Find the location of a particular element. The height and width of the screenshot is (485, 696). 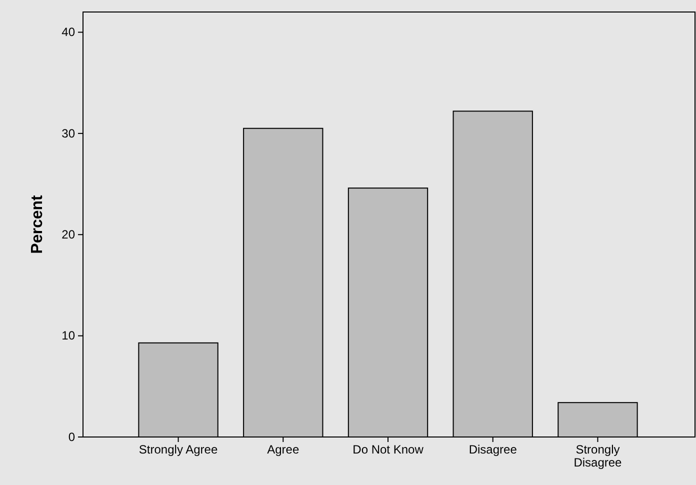

y-tick-label: 10 is located at coordinates (69, 335).